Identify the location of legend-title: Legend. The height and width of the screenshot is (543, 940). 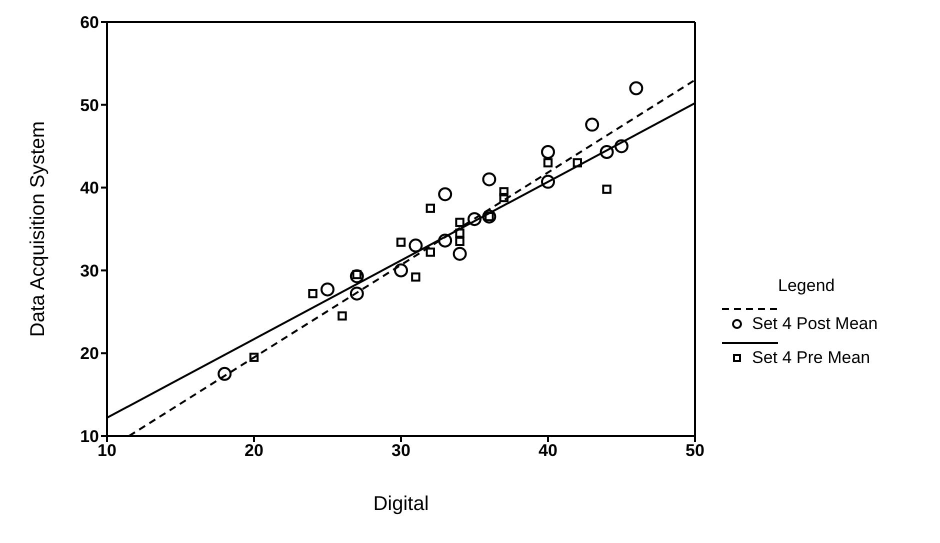
(807, 286).